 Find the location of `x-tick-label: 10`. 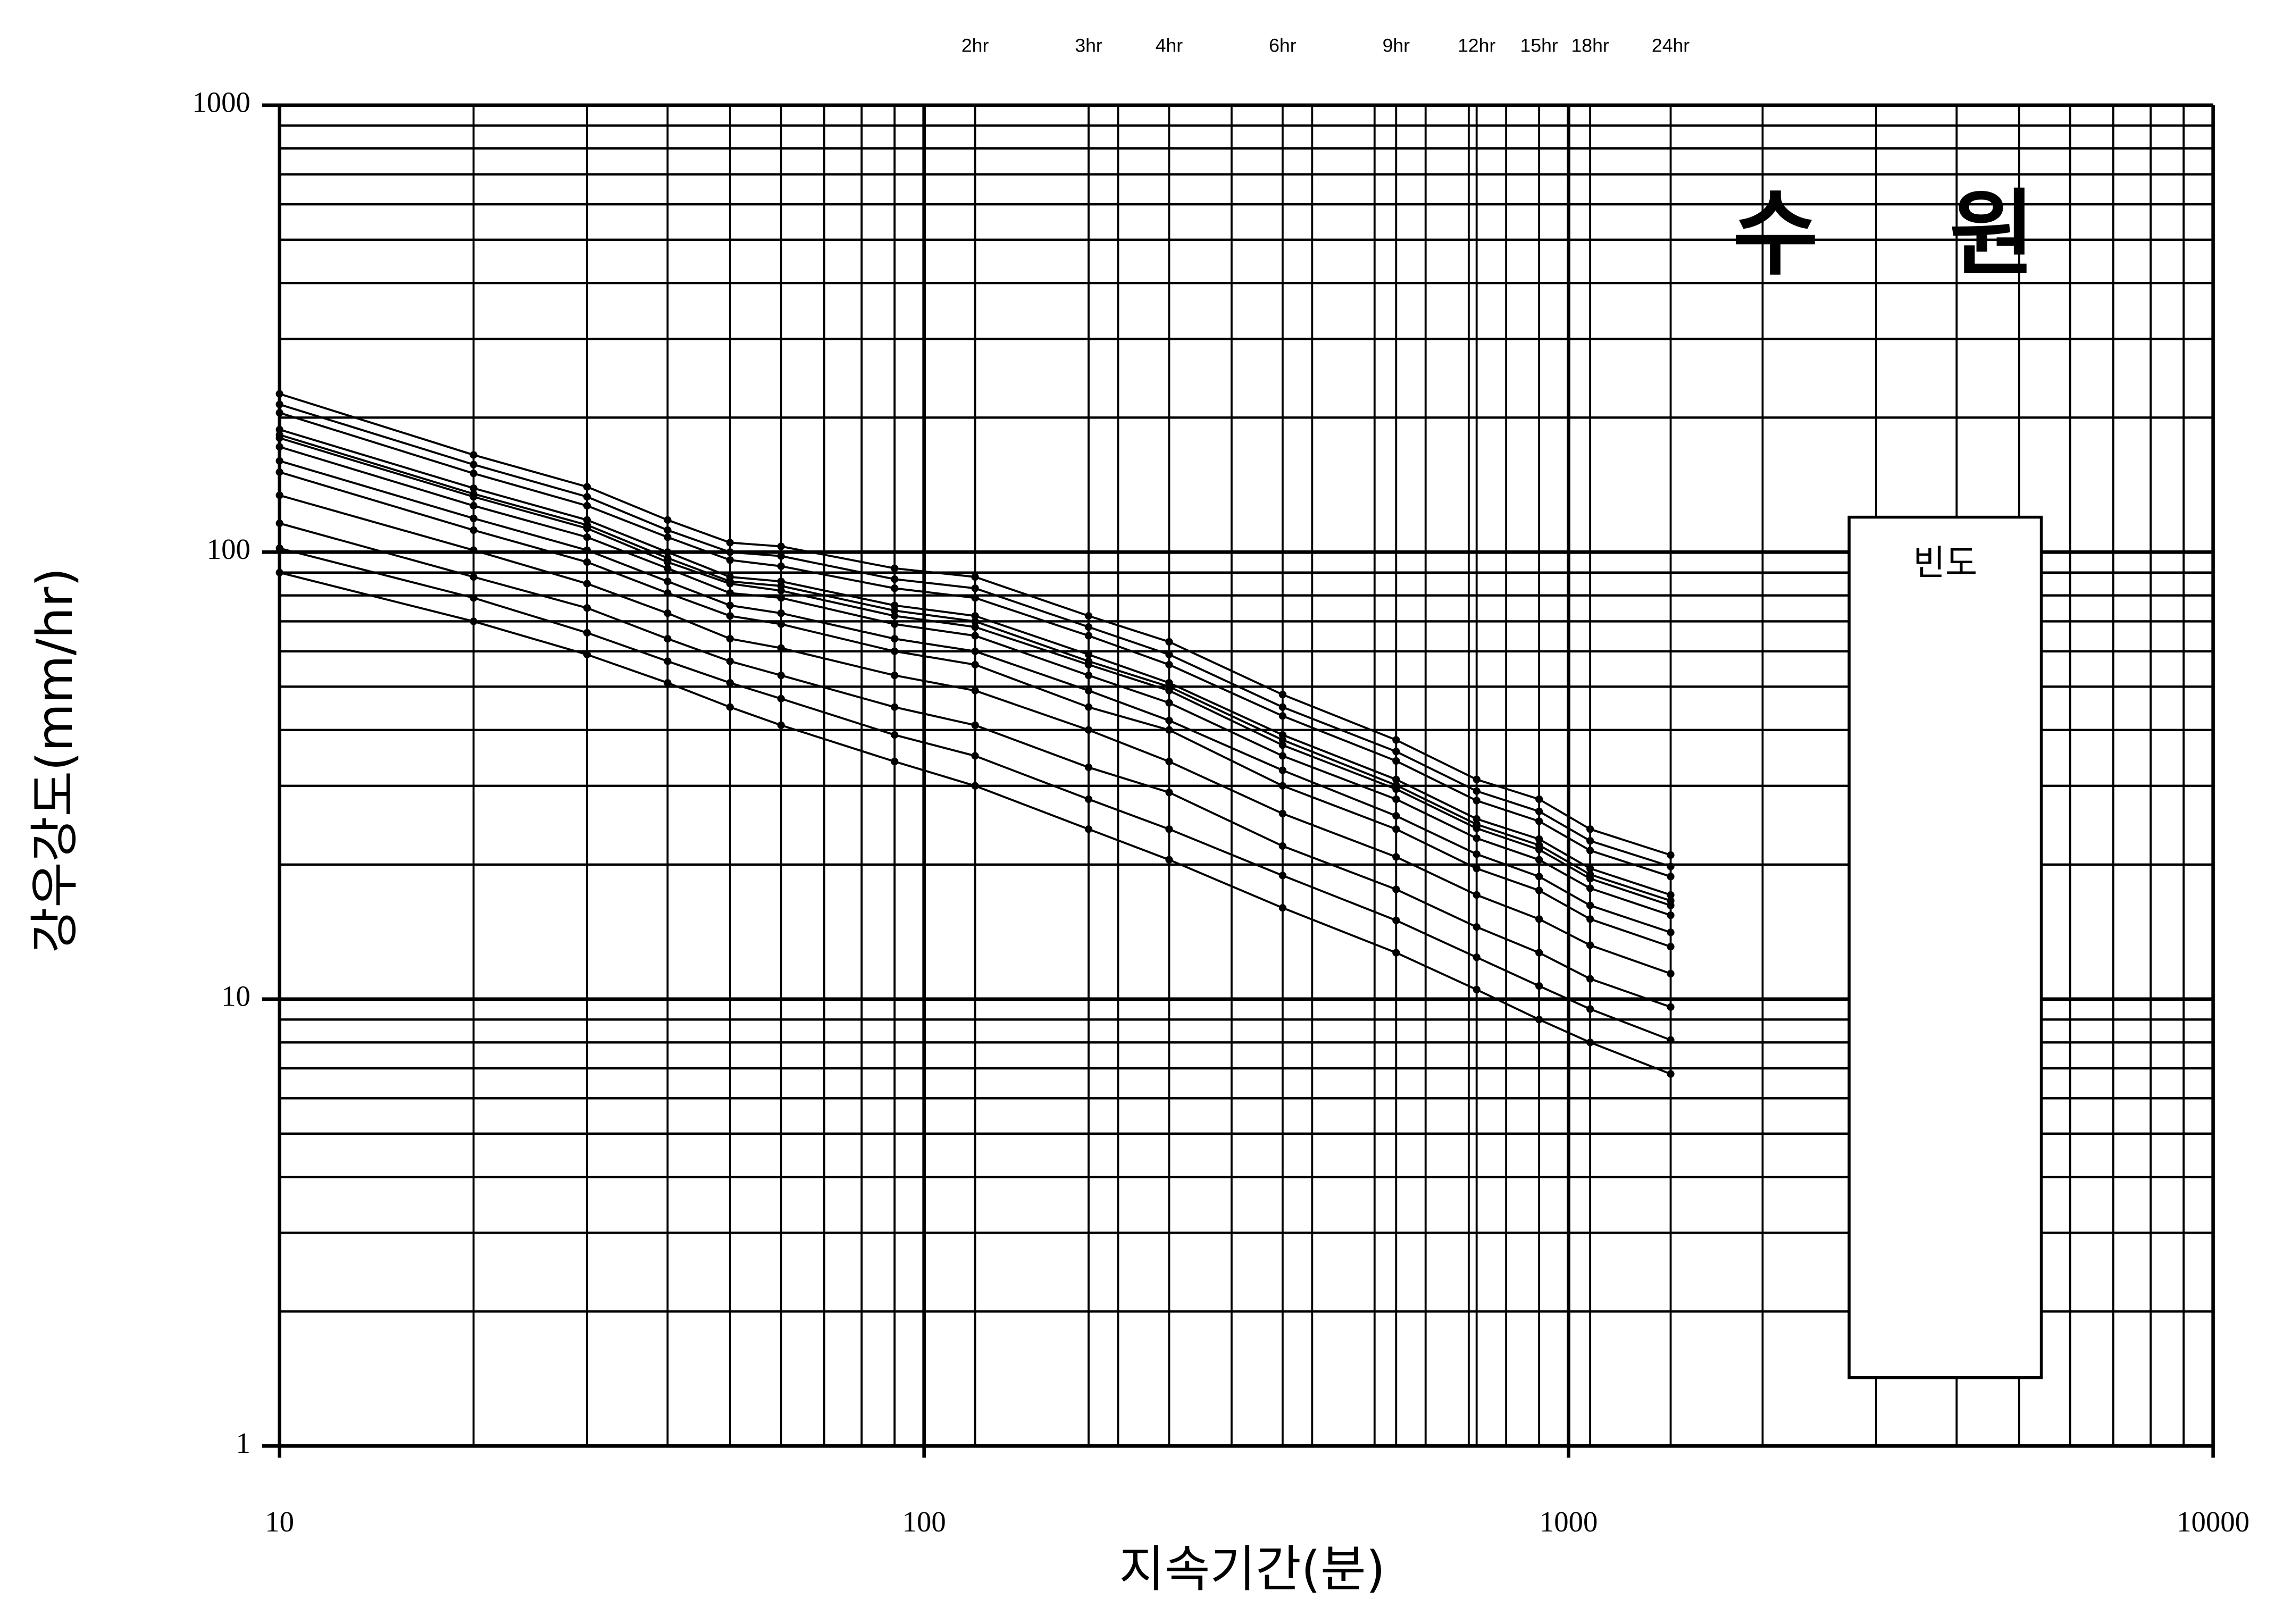

x-tick-label: 10 is located at coordinates (280, 1521).